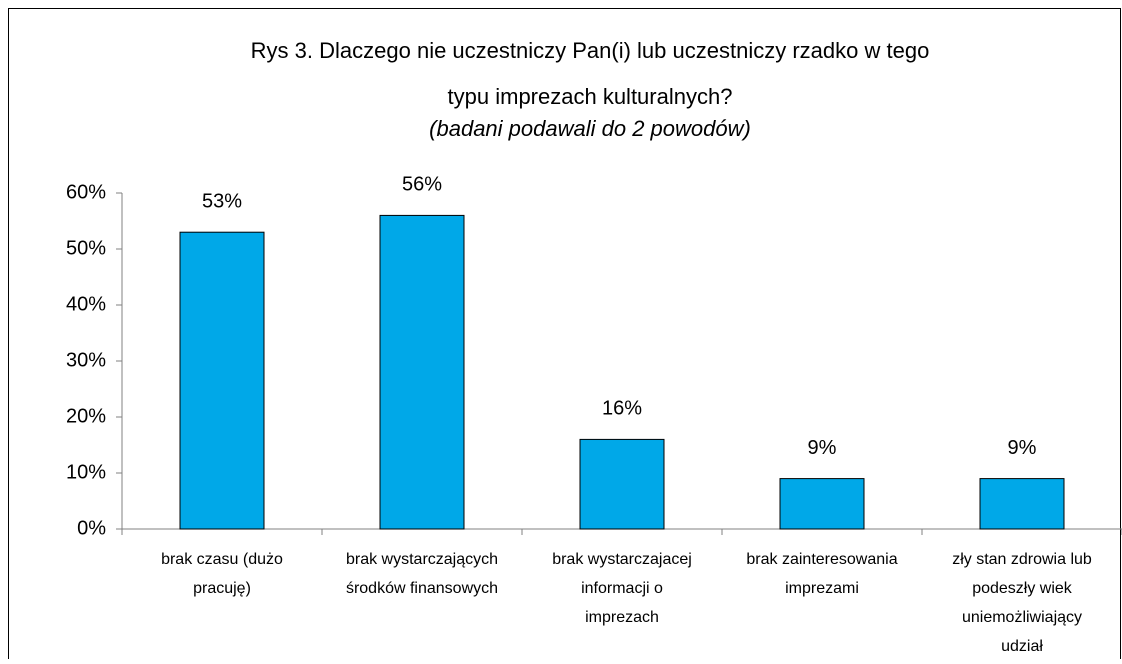 This screenshot has width=1122, height=664. Describe the element at coordinates (1022, 588) in the screenshot. I see `x-tick-label: podeszły wiek` at that location.